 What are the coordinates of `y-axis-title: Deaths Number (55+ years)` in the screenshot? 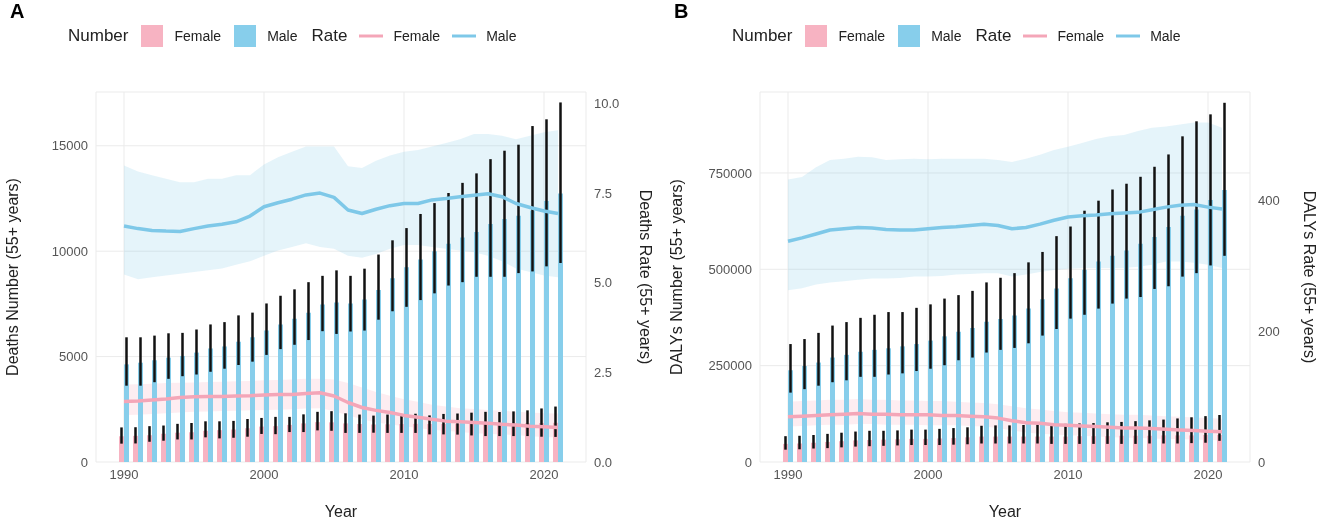 It's located at (12, 277).